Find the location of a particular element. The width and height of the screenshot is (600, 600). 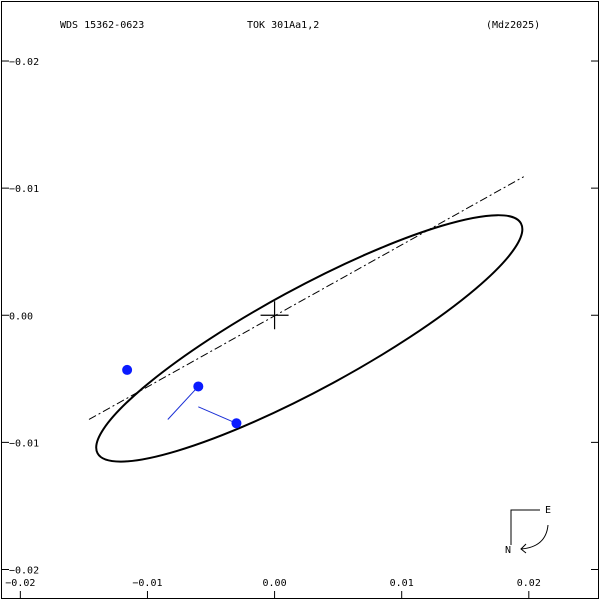

x-tick-label: −0.01 is located at coordinates (147, 583).